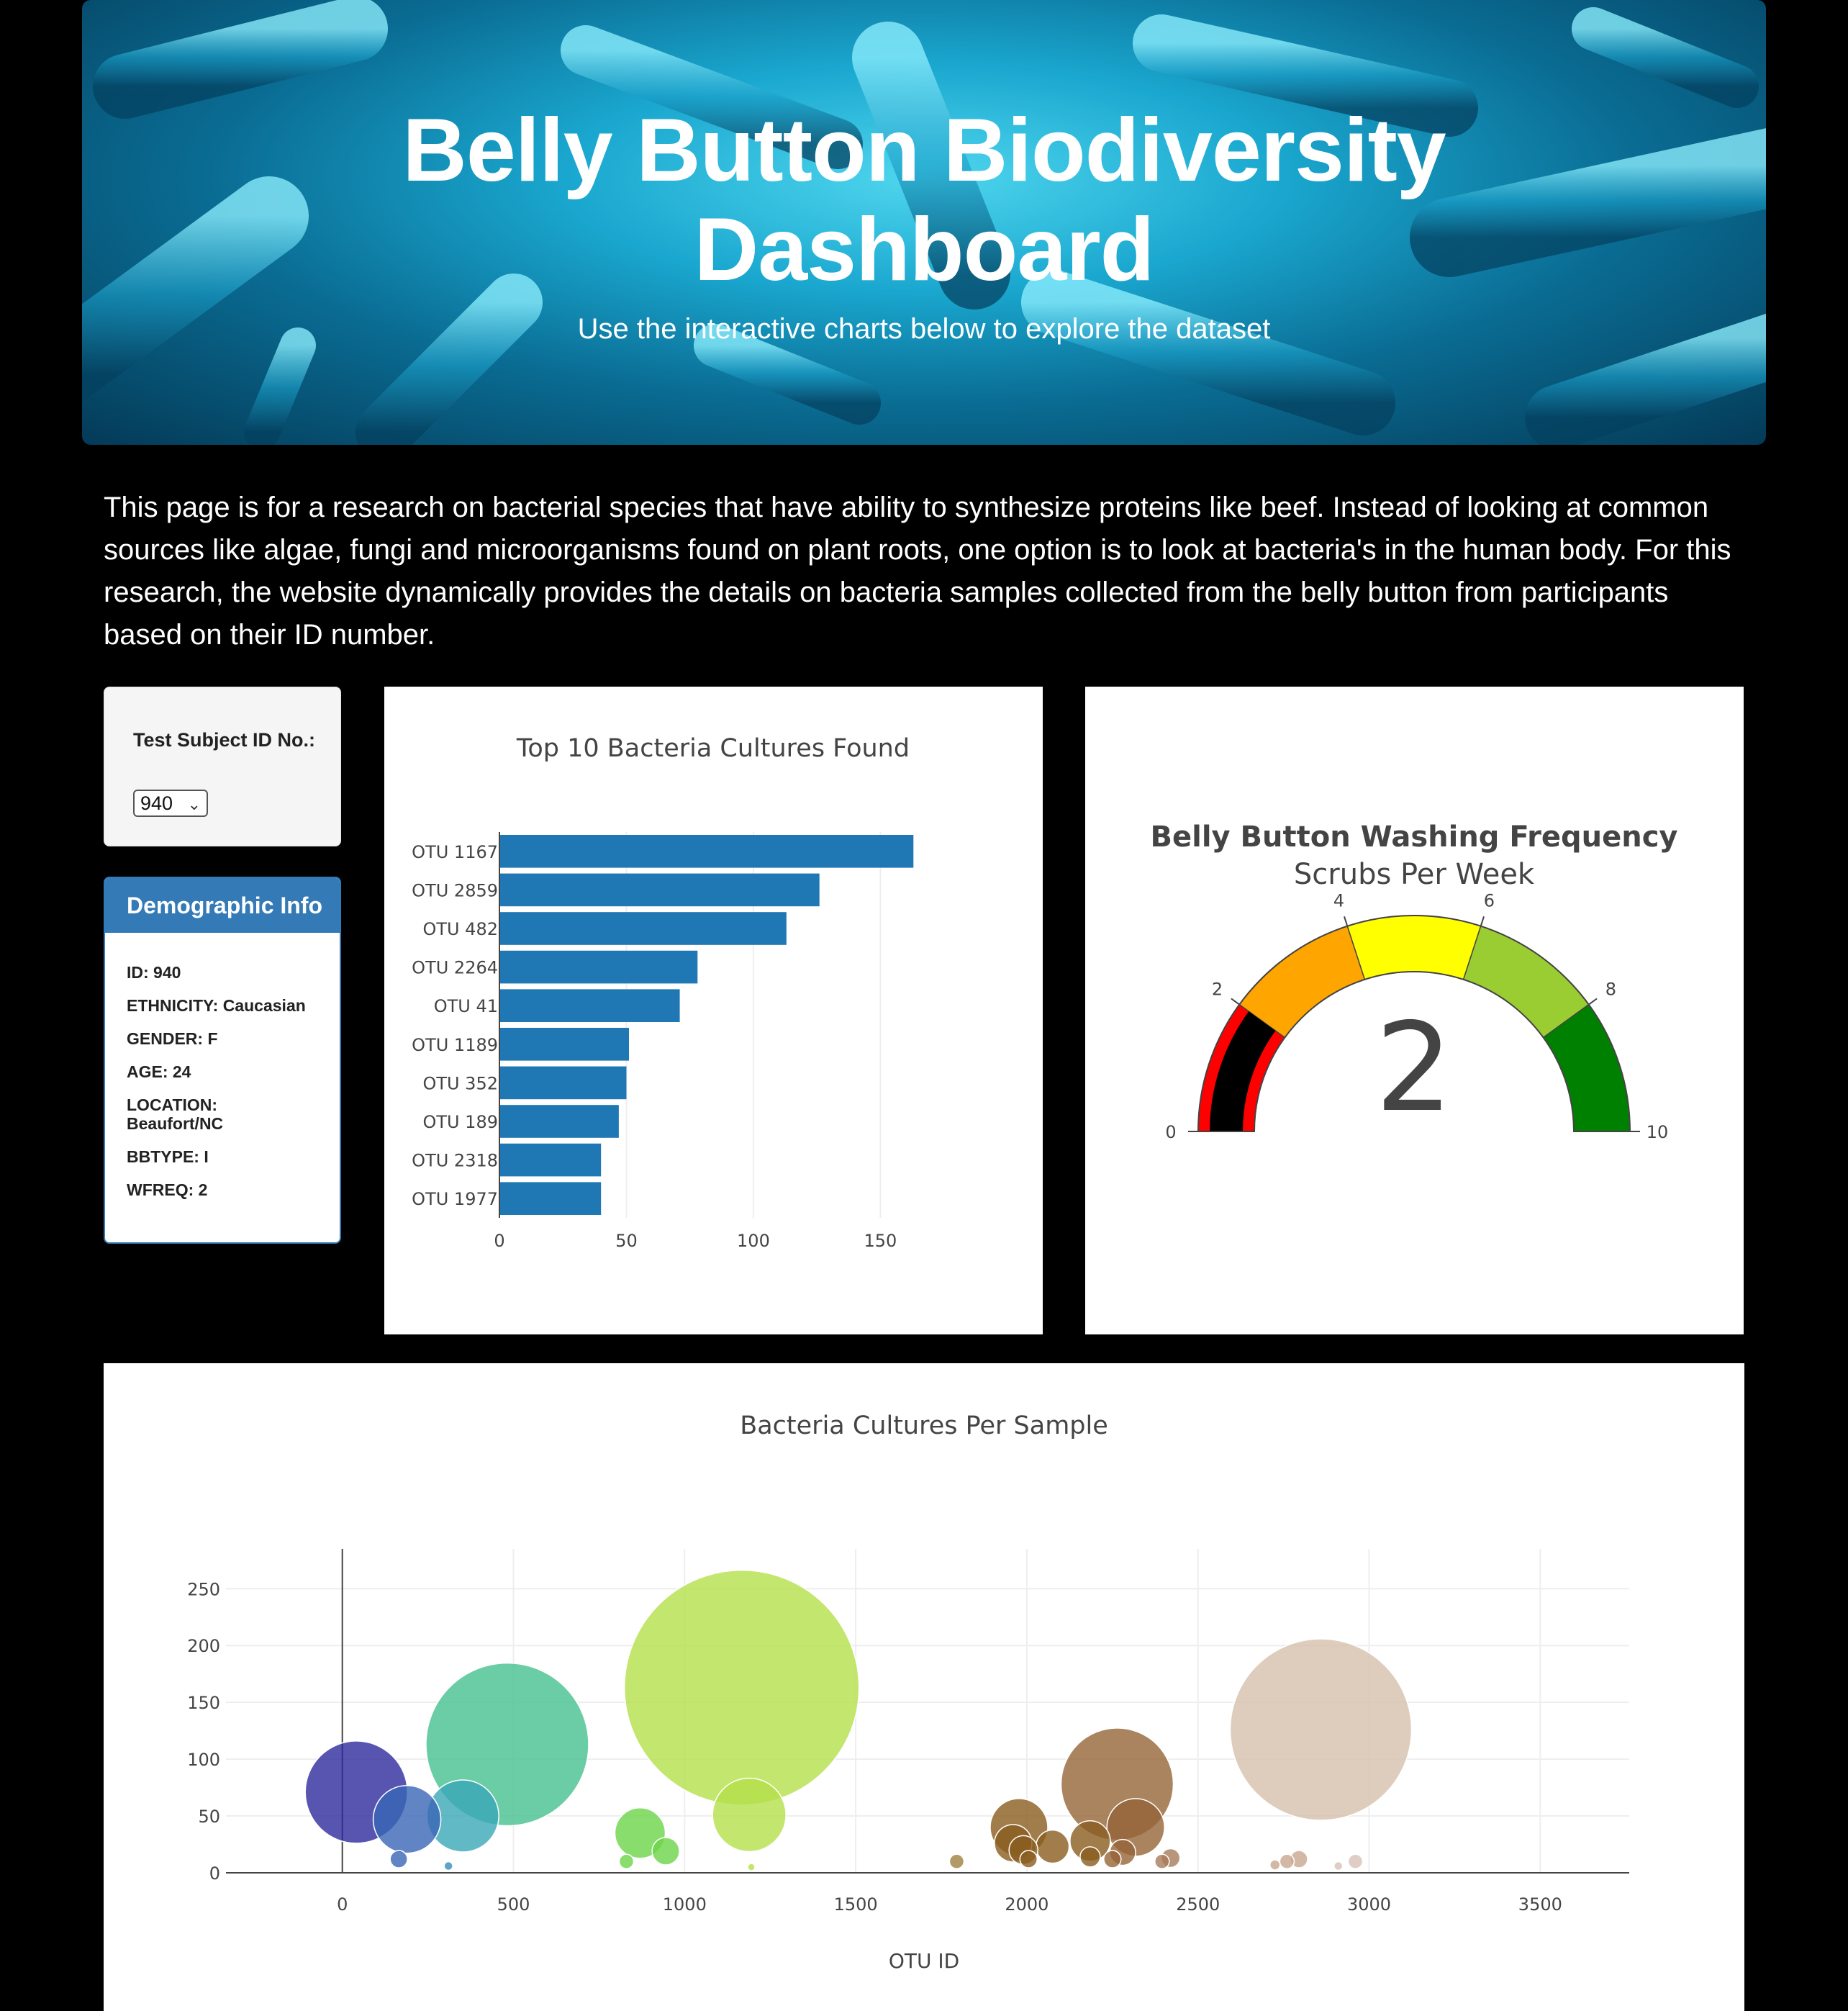  I want to click on bubble-x-tick-label: 3500, so click(1540, 1904).